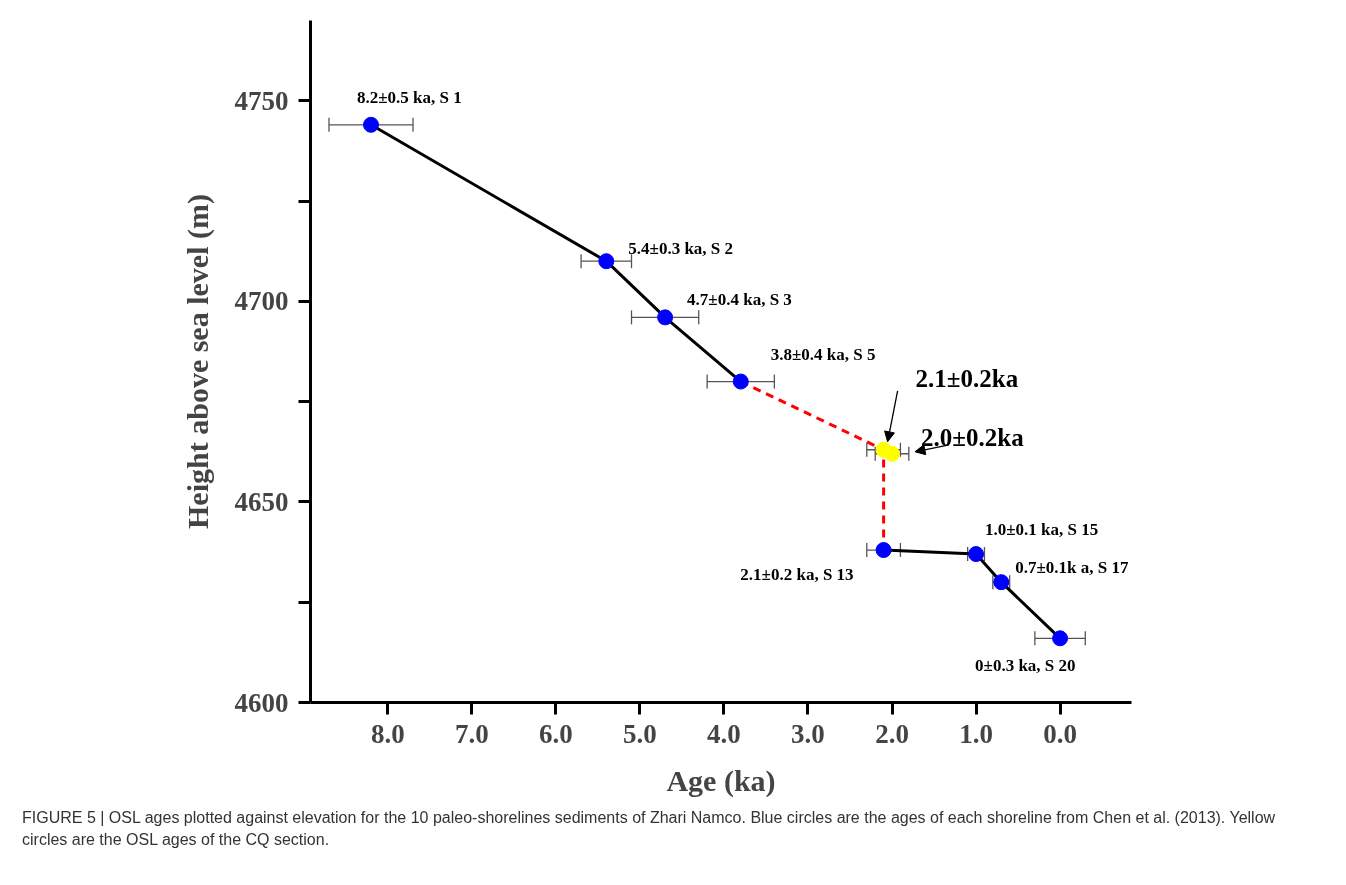 The width and height of the screenshot is (1346, 885). What do you see at coordinates (721, 780) in the screenshot?
I see `x-axis-title: Age (ka)` at bounding box center [721, 780].